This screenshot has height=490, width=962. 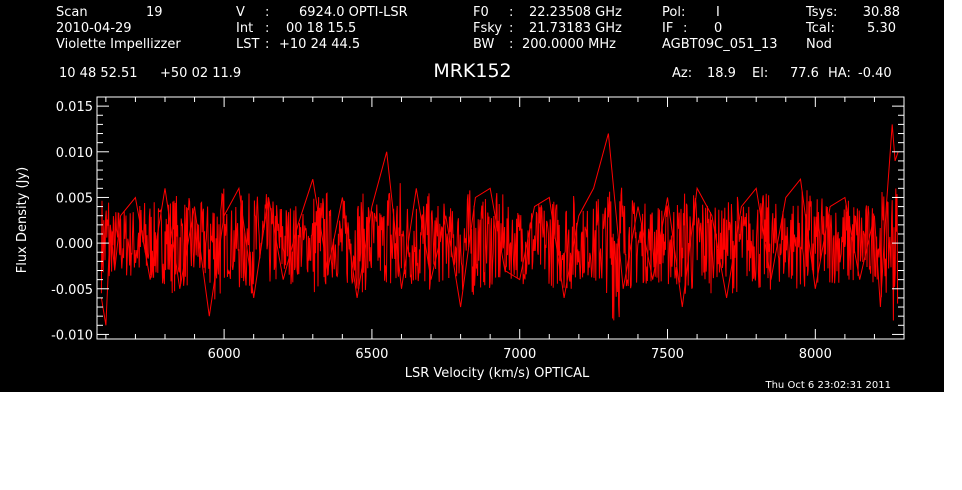 I want to click on tsys-value: 30.88, so click(x=881, y=12).